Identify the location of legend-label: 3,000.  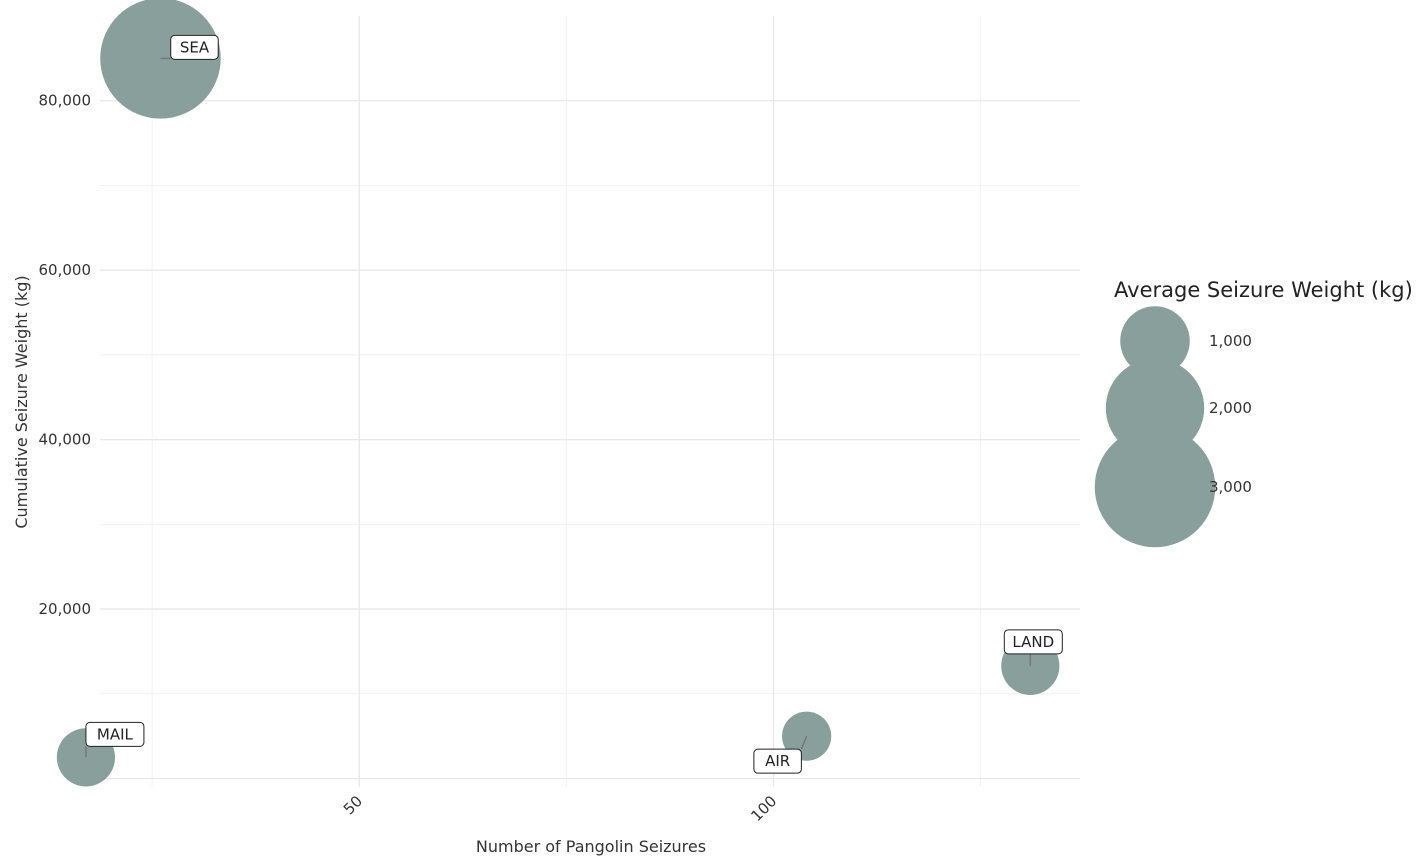
(1230, 487).